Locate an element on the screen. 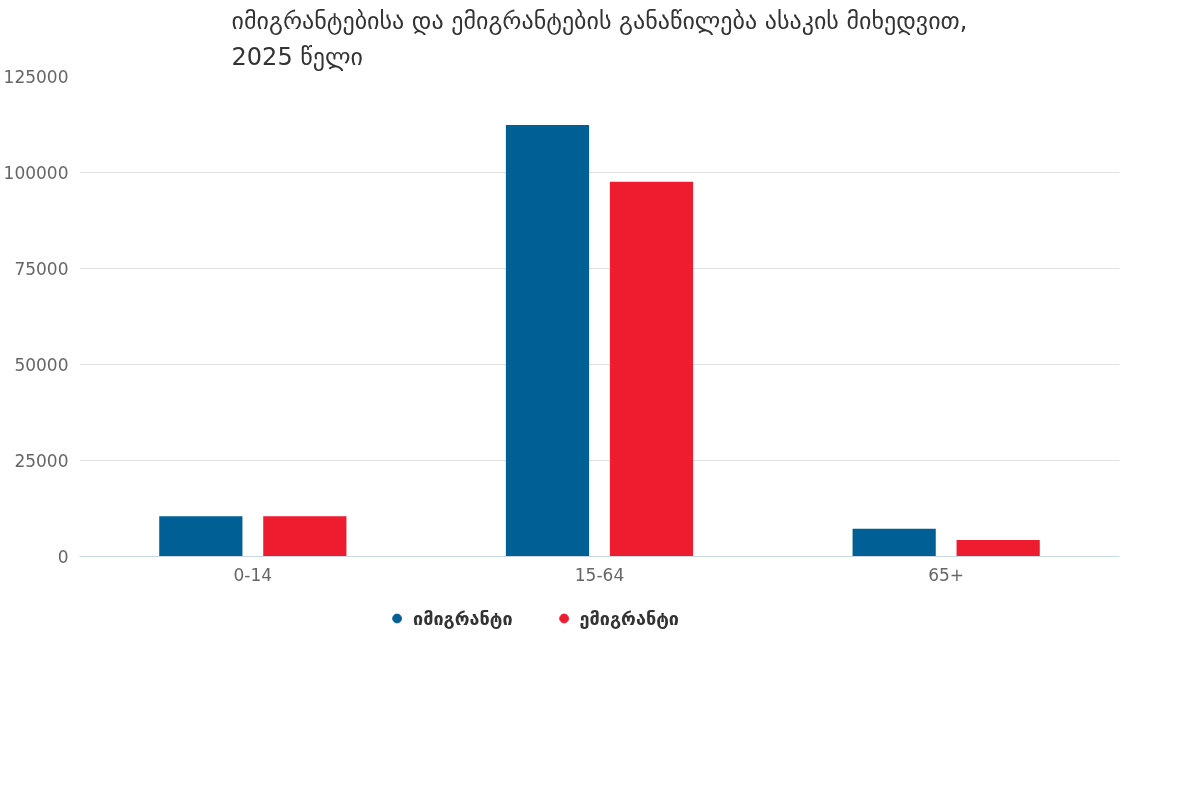 Image resolution: width=1200 pixels, height=800 pixels. y-tick-label: 75000 is located at coordinates (41, 269).